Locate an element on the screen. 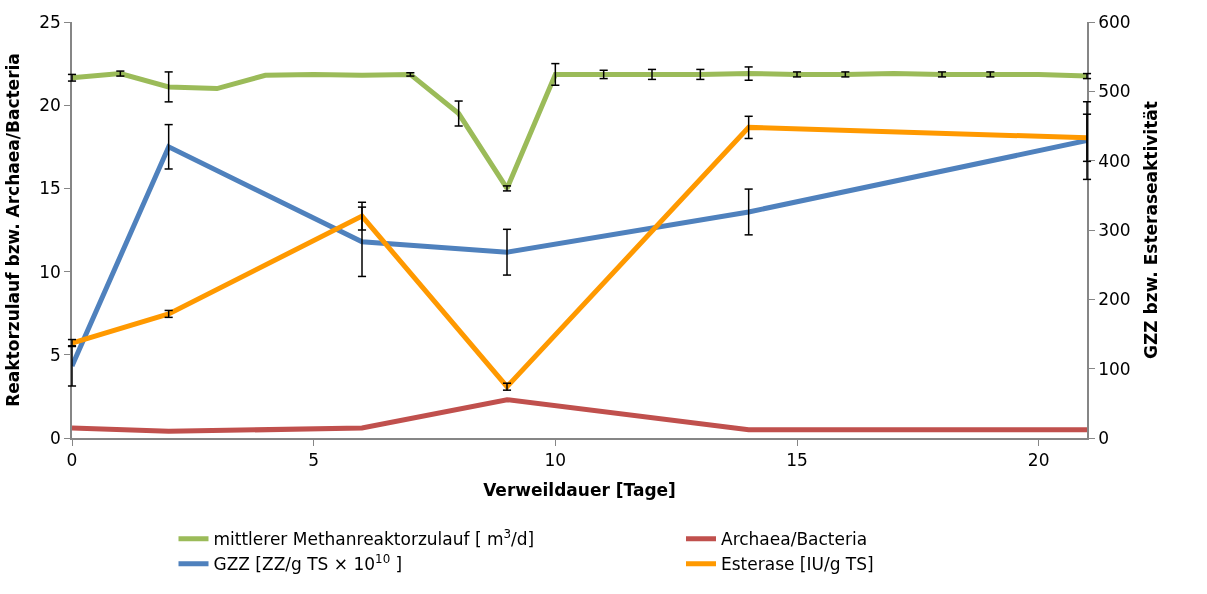  y2-tick-label: 400 is located at coordinates (1114, 160).